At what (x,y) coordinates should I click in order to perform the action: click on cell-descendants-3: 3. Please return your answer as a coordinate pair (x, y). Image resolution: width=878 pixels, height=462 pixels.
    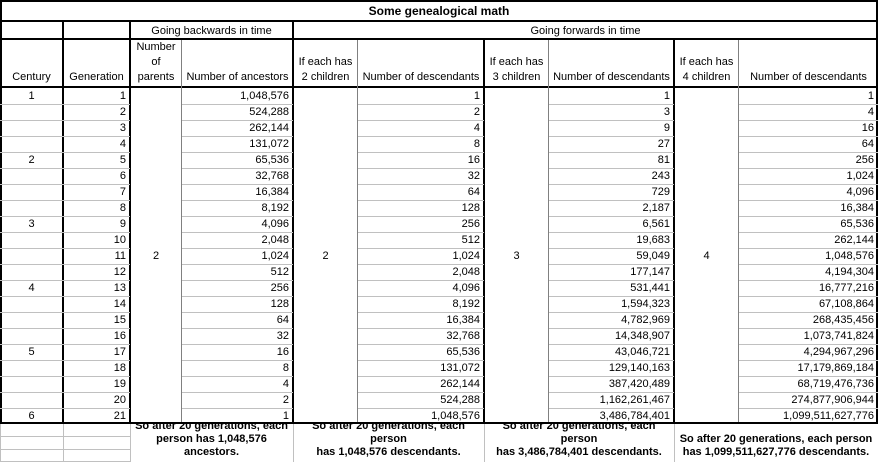
    Looking at the image, I should click on (666, 112).